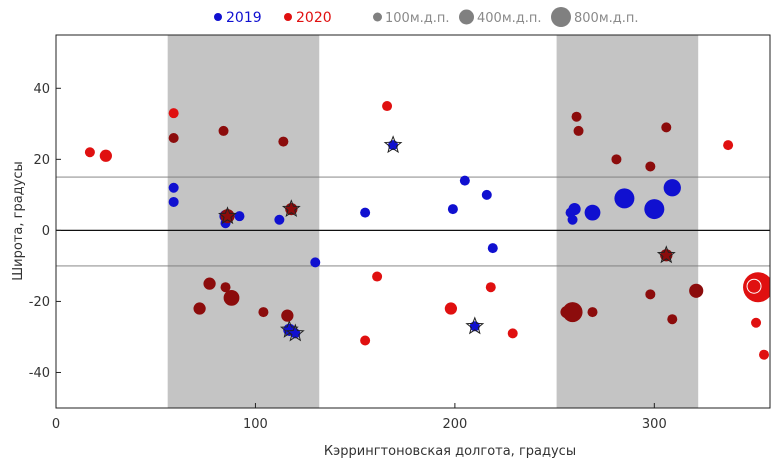 This screenshot has height=461, width=771. What do you see at coordinates (39, 302) in the screenshot?
I see `y-tick-label: -20` at bounding box center [39, 302].